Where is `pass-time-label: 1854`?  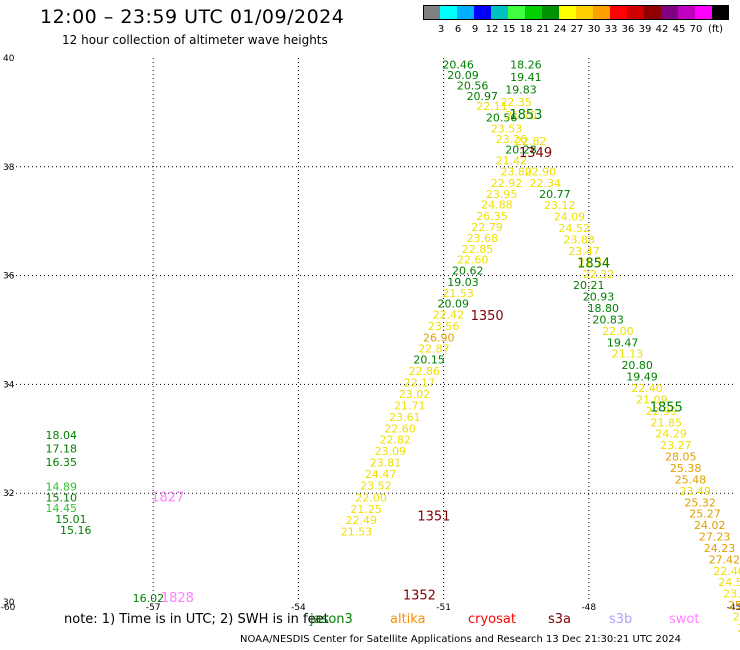 pass-time-label: 1854 is located at coordinates (593, 263).